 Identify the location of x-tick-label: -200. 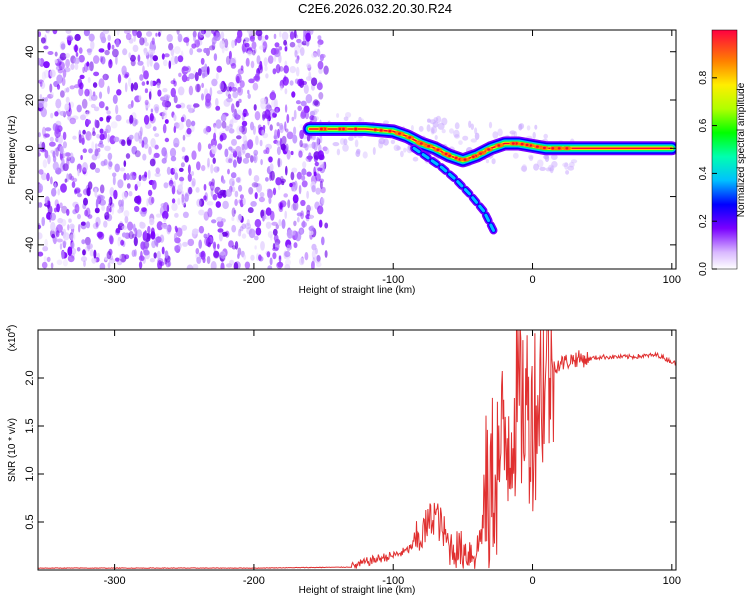
(254, 581).